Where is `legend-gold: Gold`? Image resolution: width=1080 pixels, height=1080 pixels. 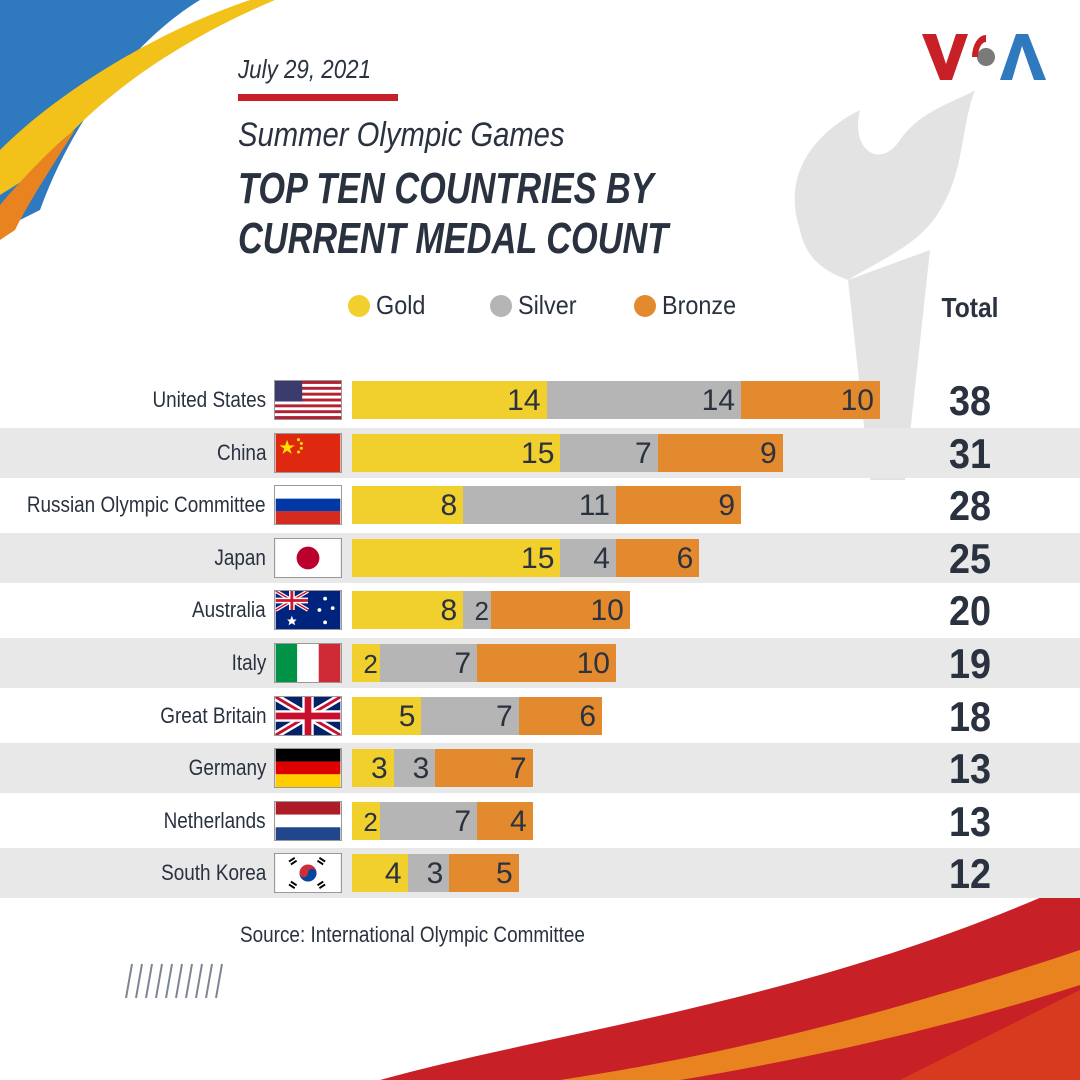 legend-gold: Gold is located at coordinates (389, 305).